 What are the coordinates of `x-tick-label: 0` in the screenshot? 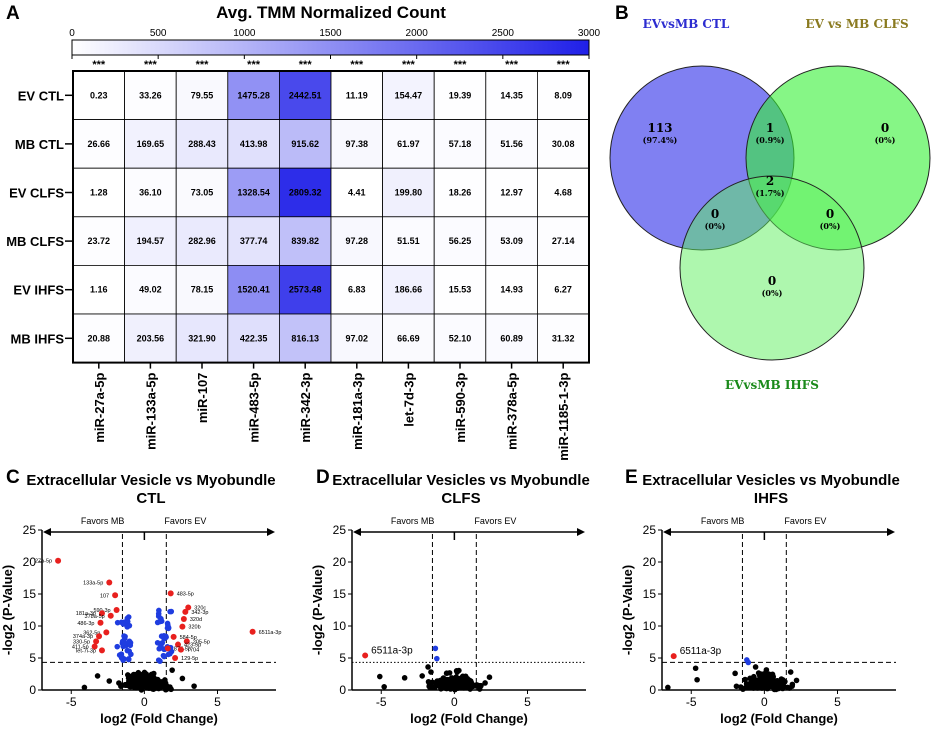 It's located at (764, 702).